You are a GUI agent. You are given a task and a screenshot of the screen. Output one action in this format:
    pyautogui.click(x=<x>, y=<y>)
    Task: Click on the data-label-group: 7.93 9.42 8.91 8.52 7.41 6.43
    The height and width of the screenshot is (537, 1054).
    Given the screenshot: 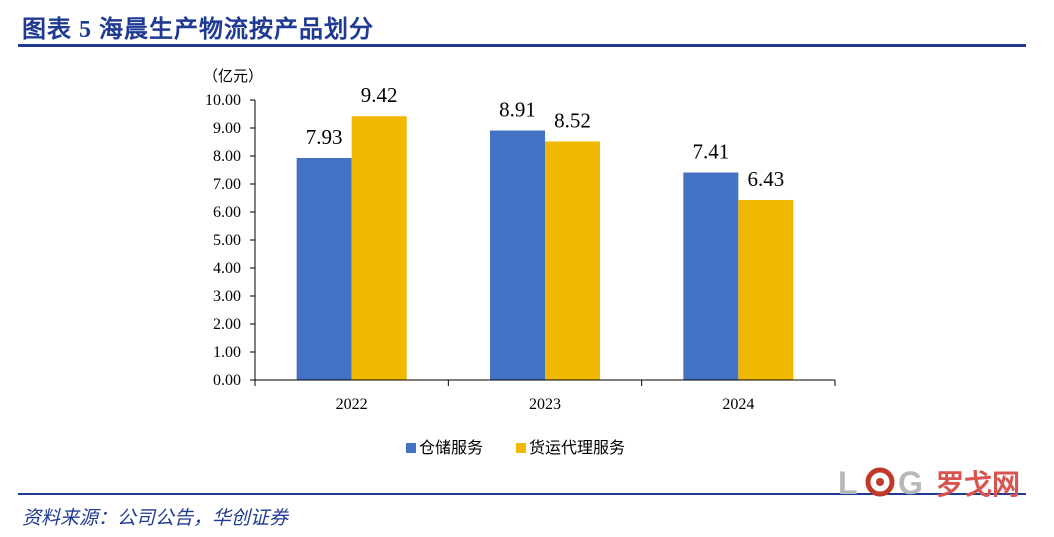 What is the action you would take?
    pyautogui.click(x=545, y=137)
    